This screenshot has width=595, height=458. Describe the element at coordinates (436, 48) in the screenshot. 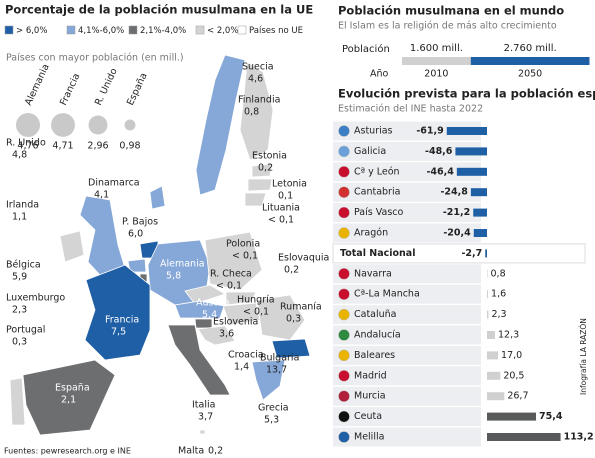

I see `bar-label: 1.600 mill.` at that location.